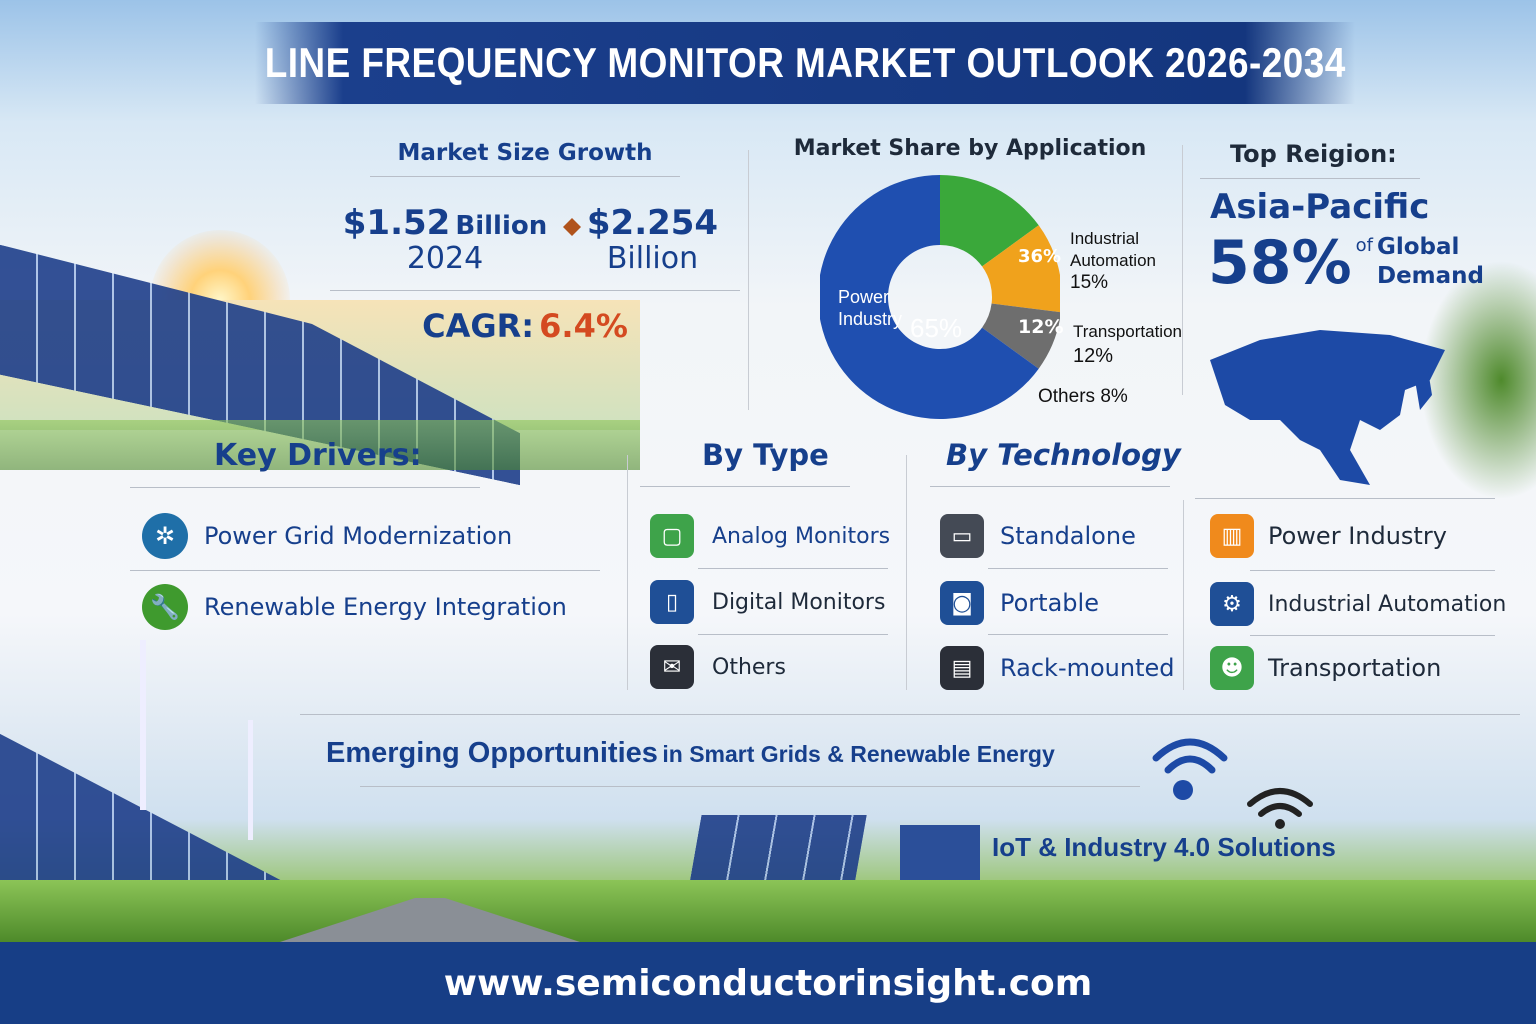 Image resolution: width=1536 pixels, height=1024 pixels. Describe the element at coordinates (1128, 344) in the screenshot. I see `legend-transportation: Transportation 12%` at that location.